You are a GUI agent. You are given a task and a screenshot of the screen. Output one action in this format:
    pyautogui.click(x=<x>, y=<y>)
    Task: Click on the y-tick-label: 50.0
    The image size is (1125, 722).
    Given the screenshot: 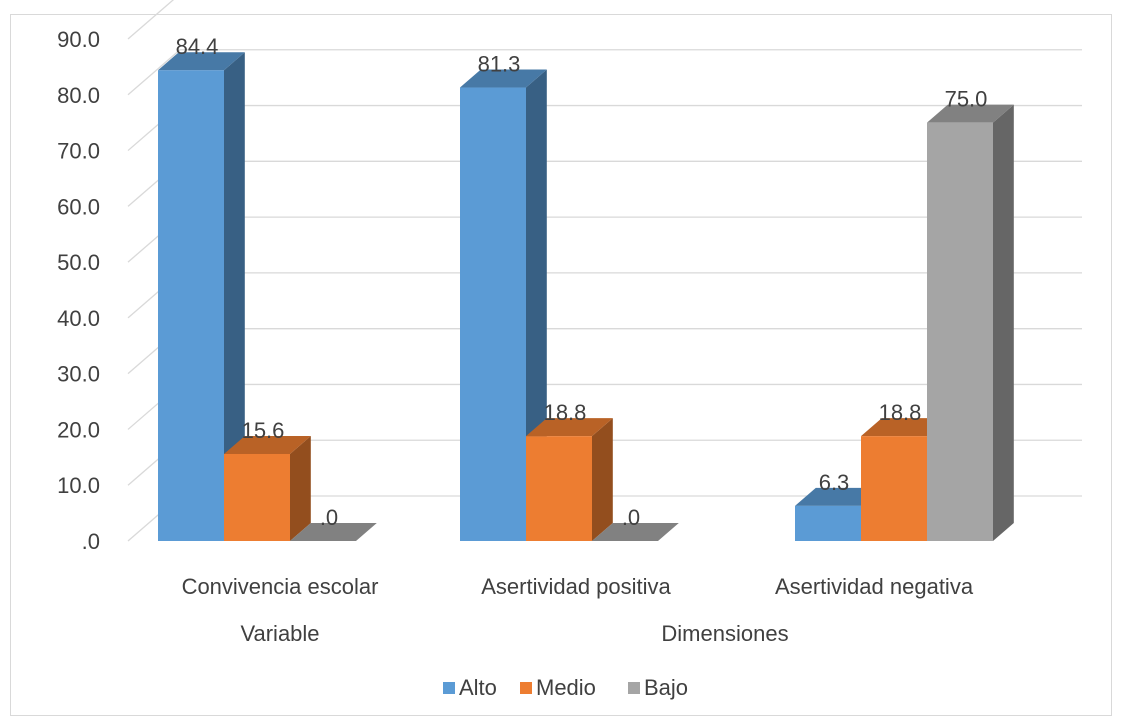 What is the action you would take?
    pyautogui.click(x=78, y=262)
    